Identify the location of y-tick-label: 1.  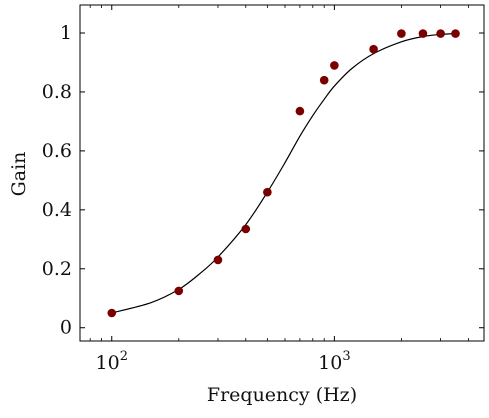
(66, 33).